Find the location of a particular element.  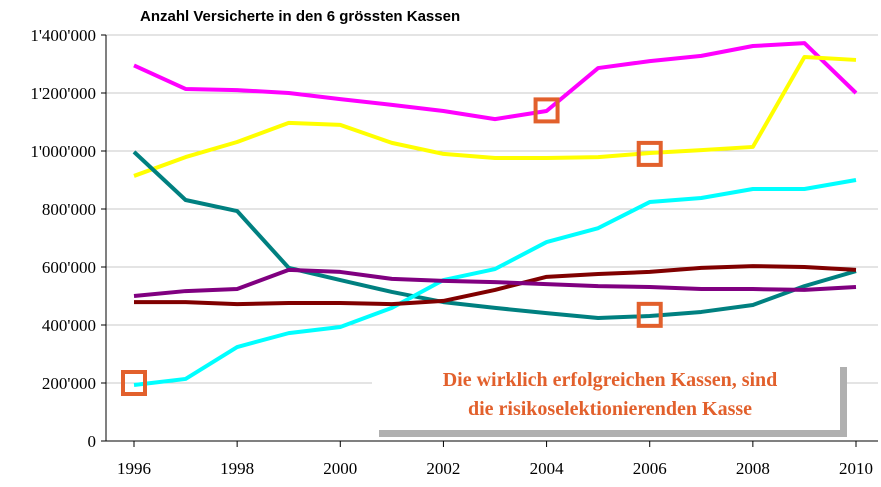

x-tick-label: 2002 is located at coordinates (443, 468).